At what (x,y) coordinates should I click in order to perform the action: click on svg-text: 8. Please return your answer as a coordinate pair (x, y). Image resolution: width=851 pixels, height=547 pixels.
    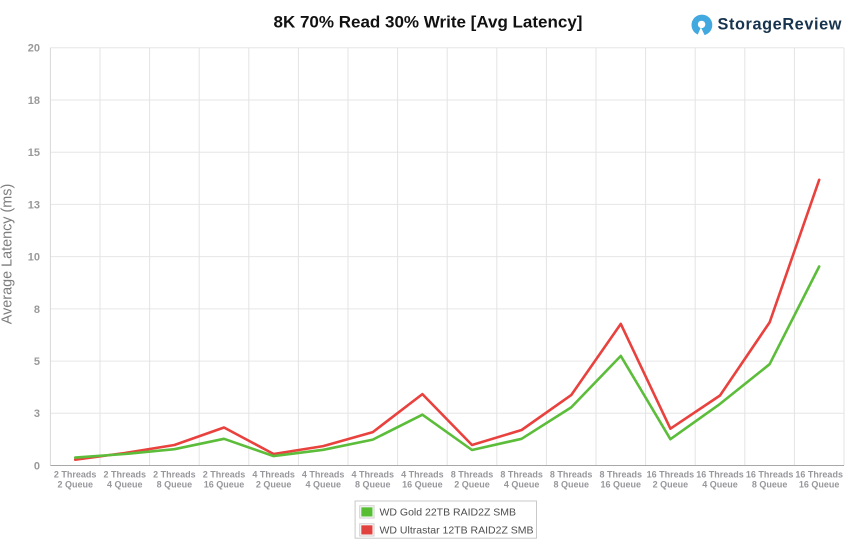
    Looking at the image, I should click on (37, 310).